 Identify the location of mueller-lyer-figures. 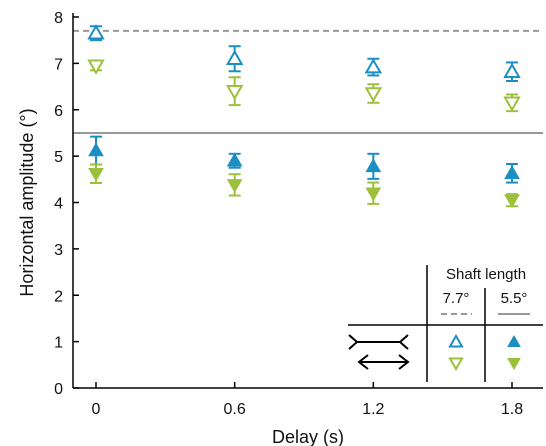
(379, 352).